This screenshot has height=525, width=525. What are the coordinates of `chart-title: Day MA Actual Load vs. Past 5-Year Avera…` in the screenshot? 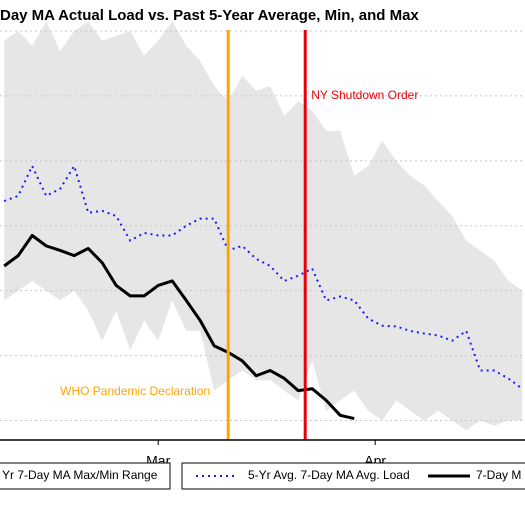 It's located at (209, 15).